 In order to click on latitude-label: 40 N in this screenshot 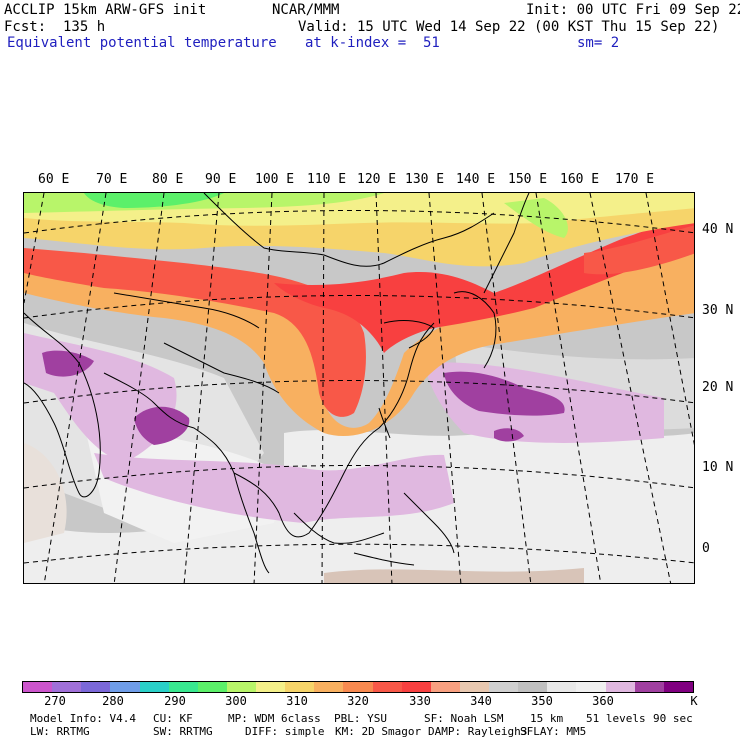, I will do `click(718, 229)`.